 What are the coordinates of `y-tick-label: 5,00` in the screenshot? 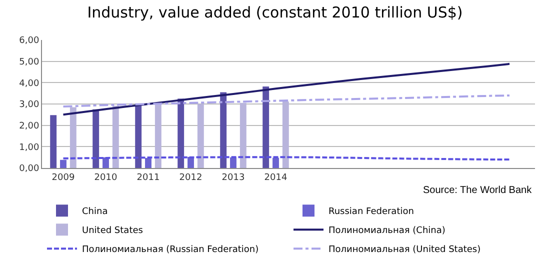 It's located at (29, 62).